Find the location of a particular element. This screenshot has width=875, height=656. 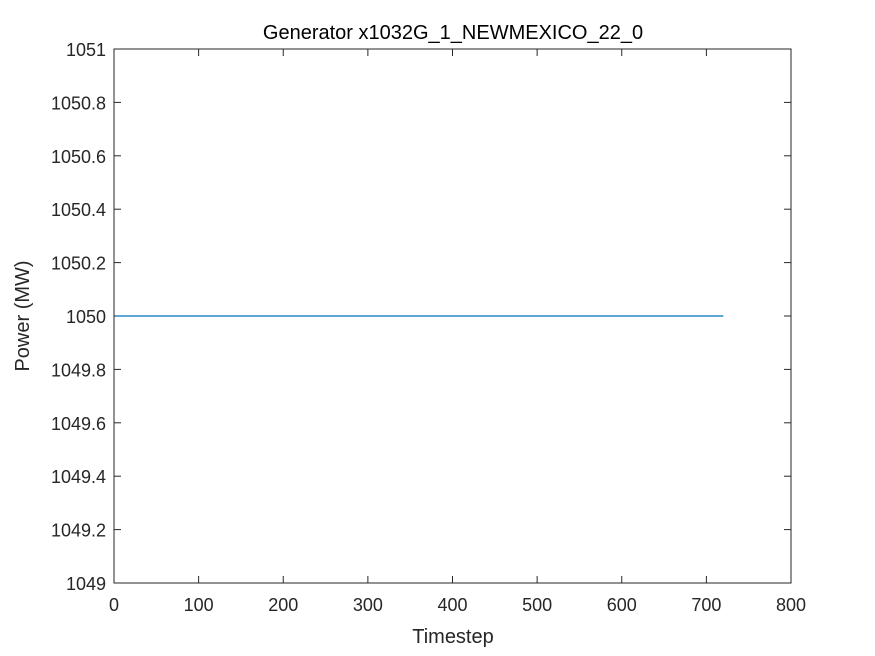

x-tick-label: 200 is located at coordinates (283, 605).